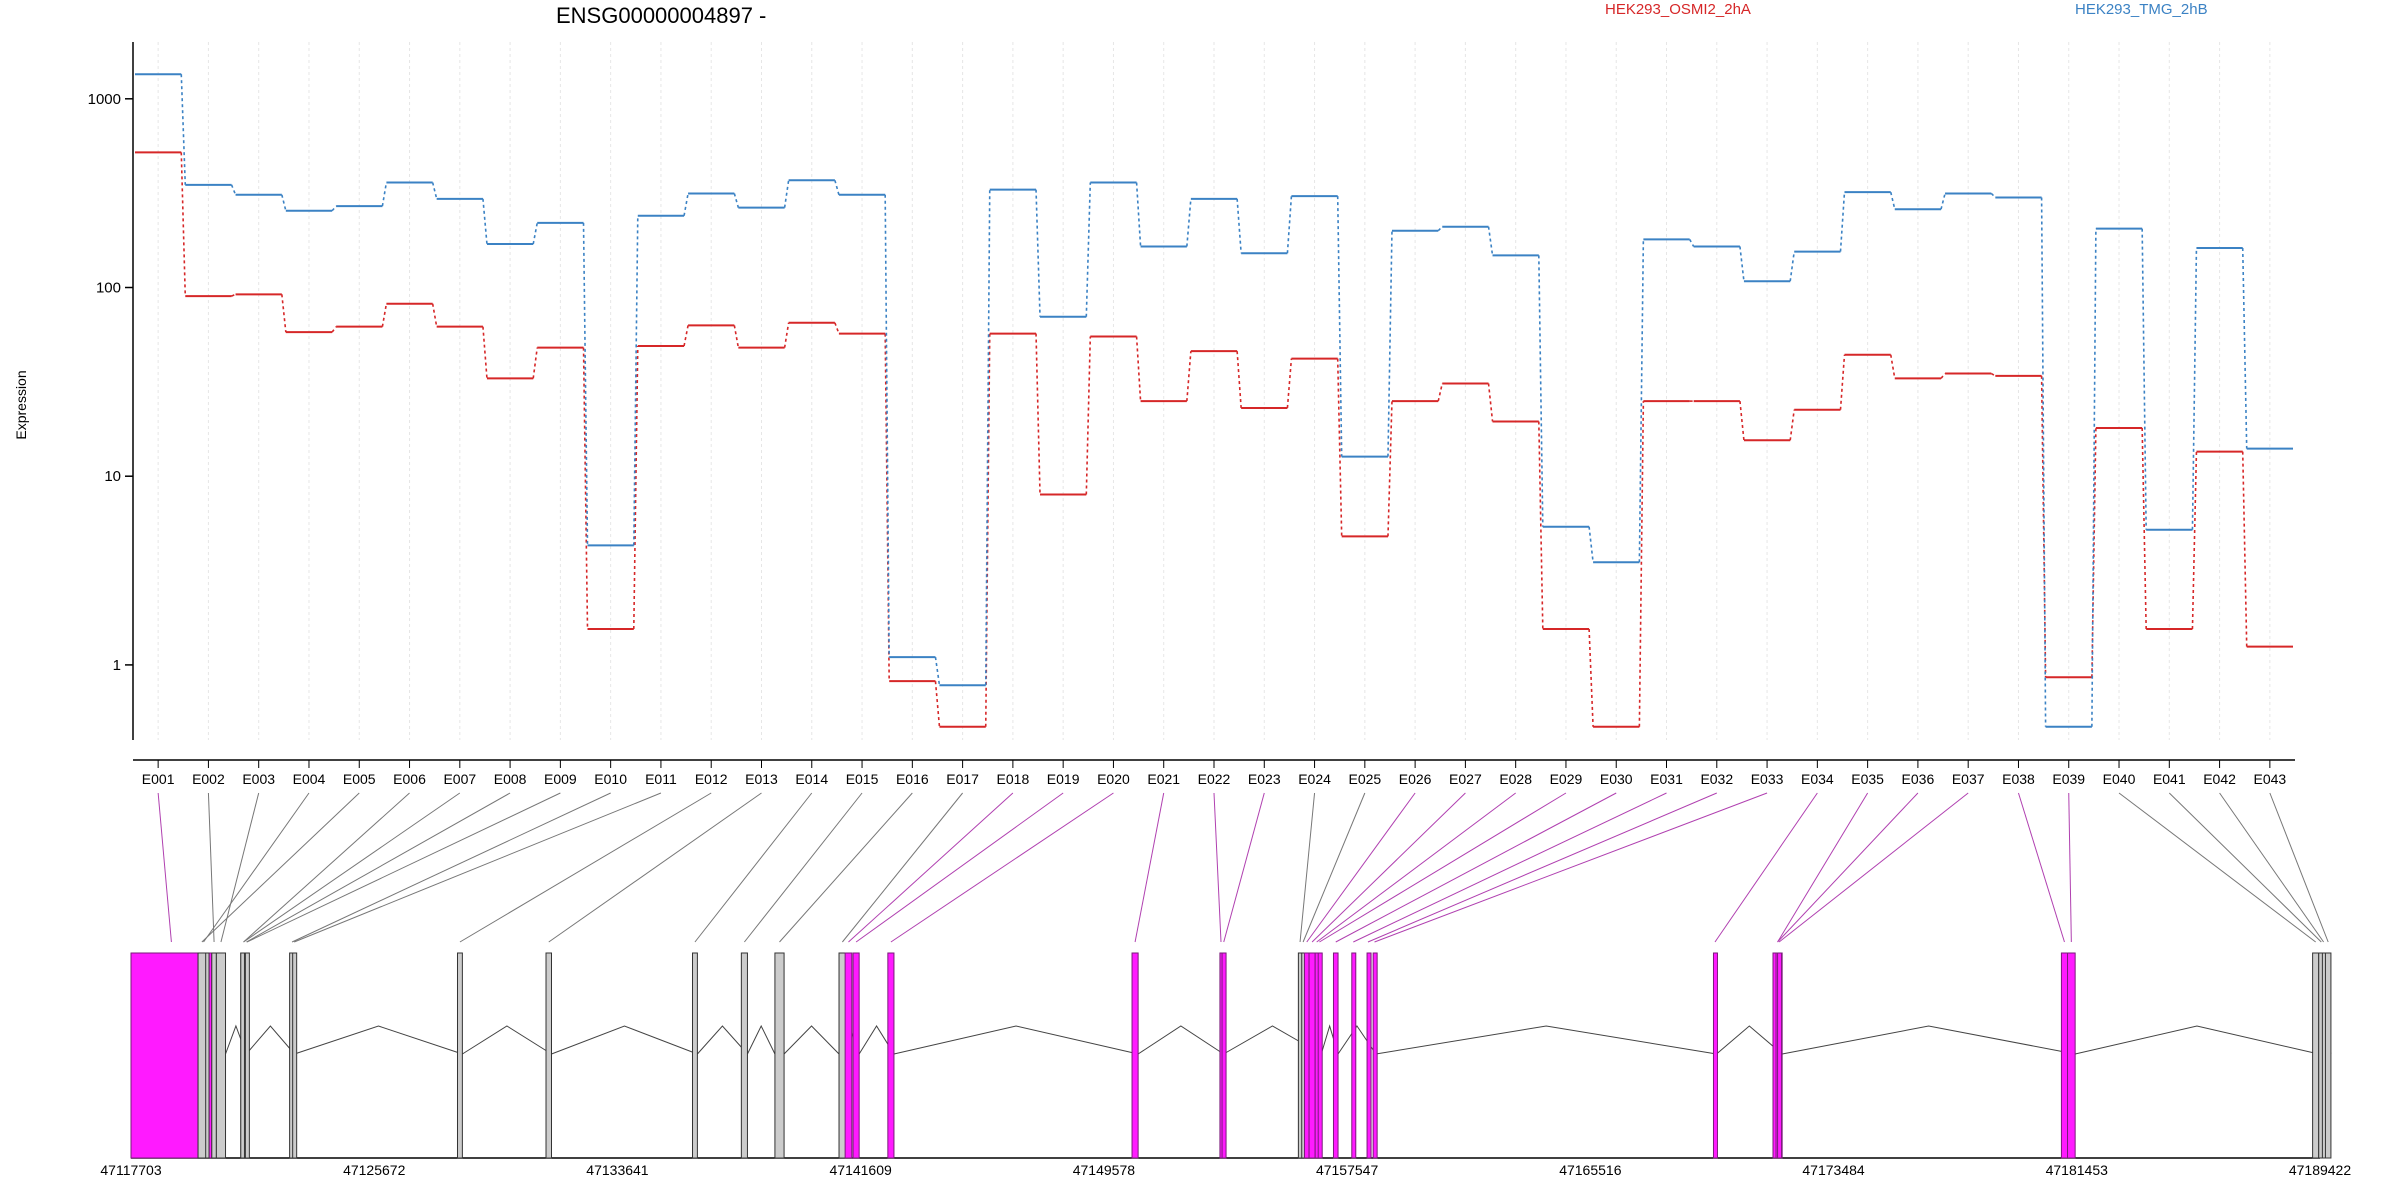  What do you see at coordinates (2320, 1170) in the screenshot?
I see `coordinate-label: 47189422` at bounding box center [2320, 1170].